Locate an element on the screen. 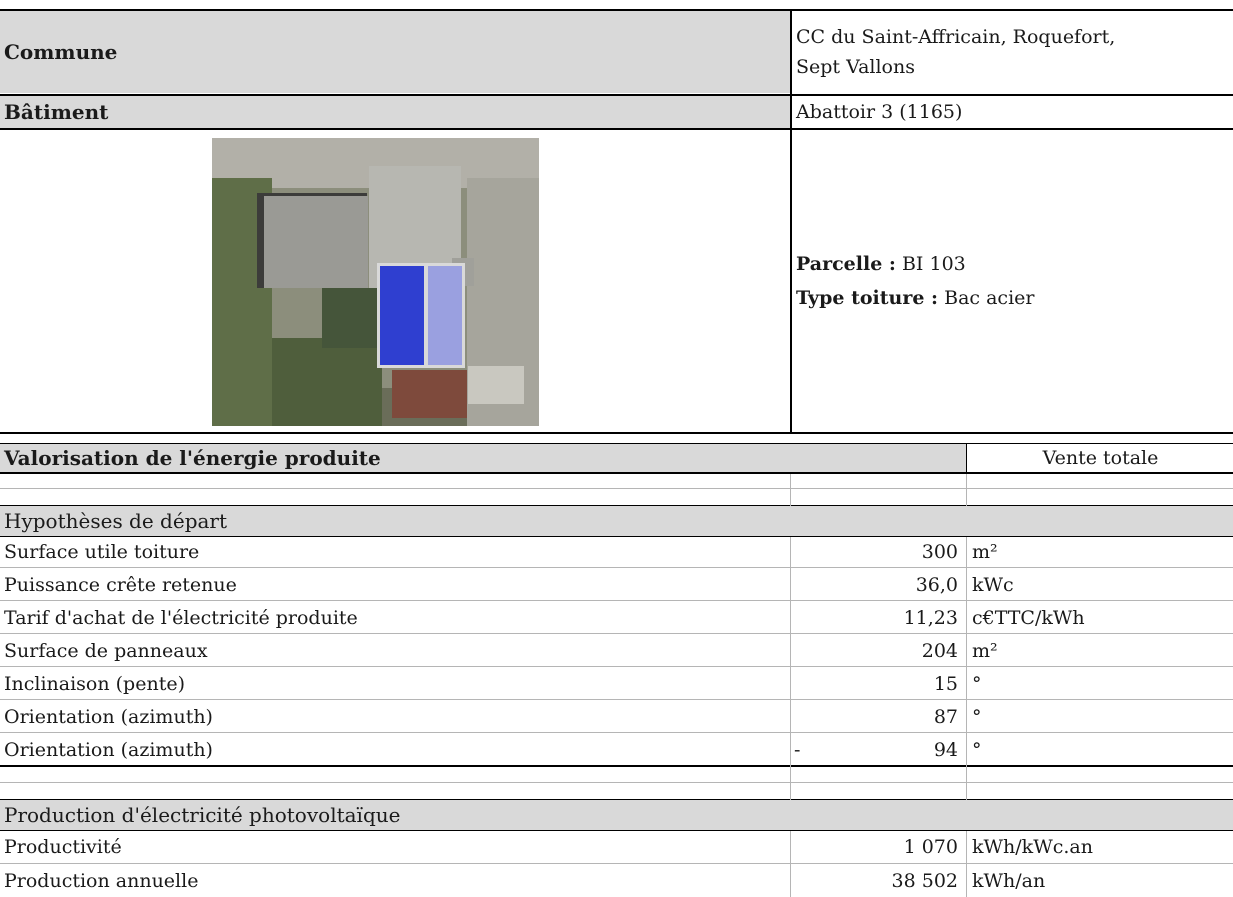  toiture-line: Type toiture : Bac acier is located at coordinates (915, 298).